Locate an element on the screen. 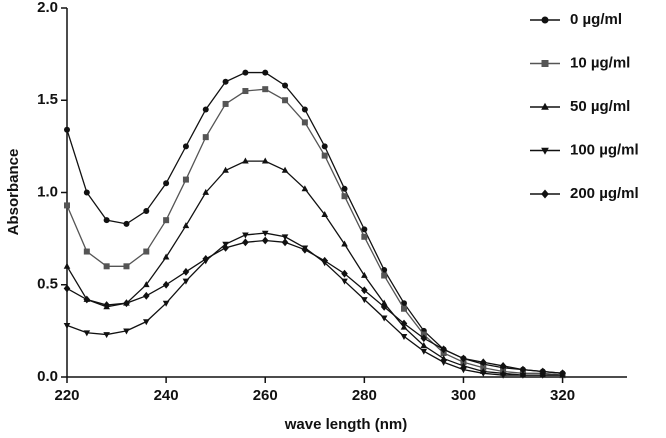  y-tick-label: 0.5 is located at coordinates (47, 284).